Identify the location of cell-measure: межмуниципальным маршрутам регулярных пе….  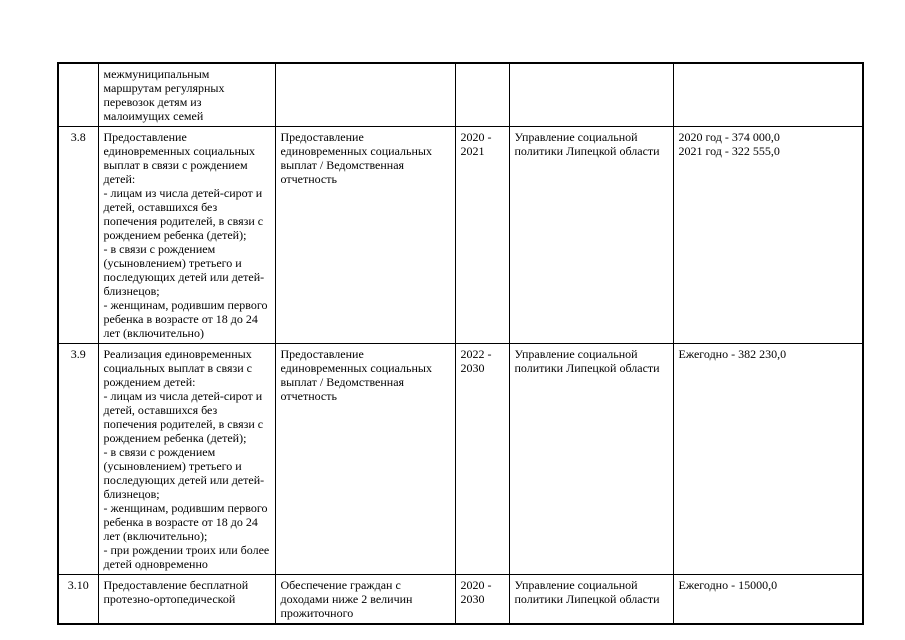
(186, 94).